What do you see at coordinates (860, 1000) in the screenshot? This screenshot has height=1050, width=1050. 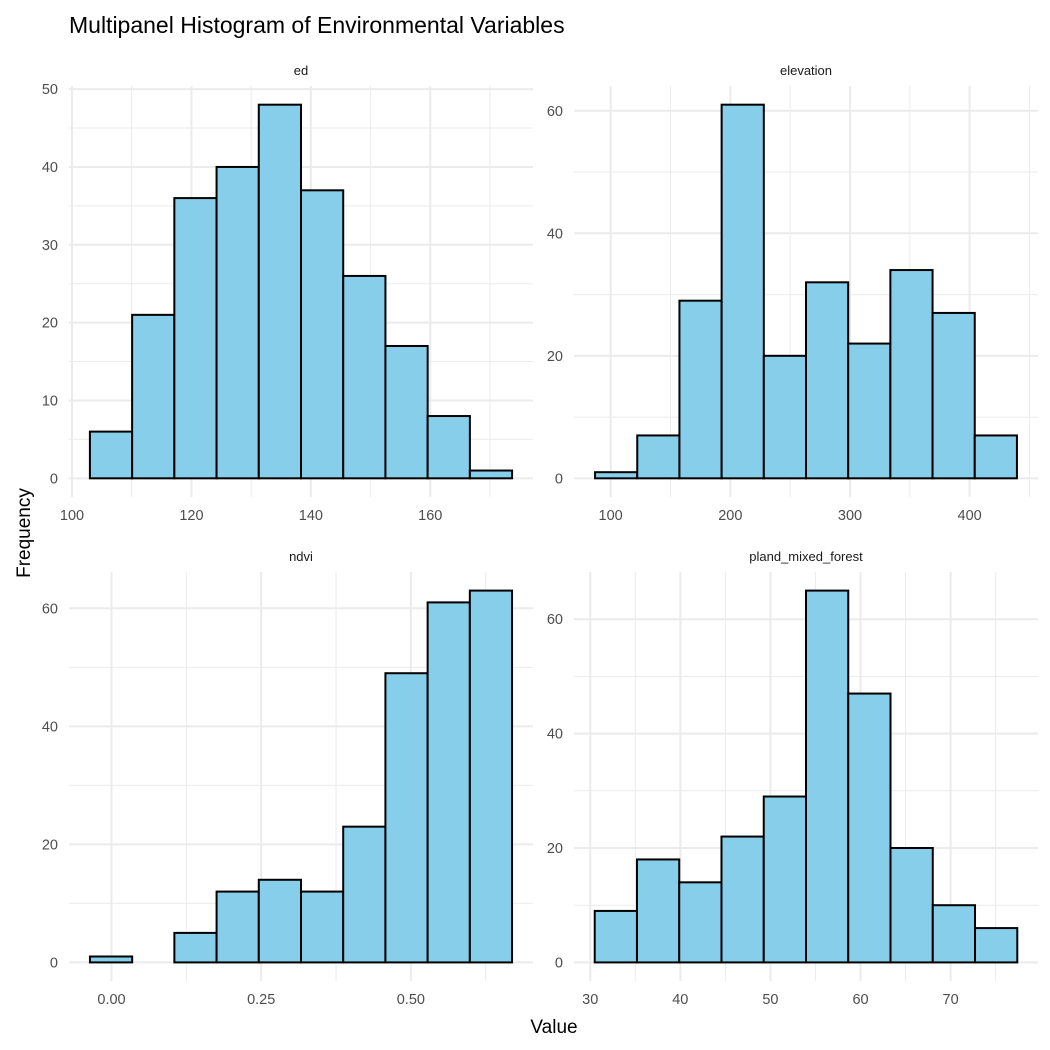 I see `x-tick-label: 60` at bounding box center [860, 1000].